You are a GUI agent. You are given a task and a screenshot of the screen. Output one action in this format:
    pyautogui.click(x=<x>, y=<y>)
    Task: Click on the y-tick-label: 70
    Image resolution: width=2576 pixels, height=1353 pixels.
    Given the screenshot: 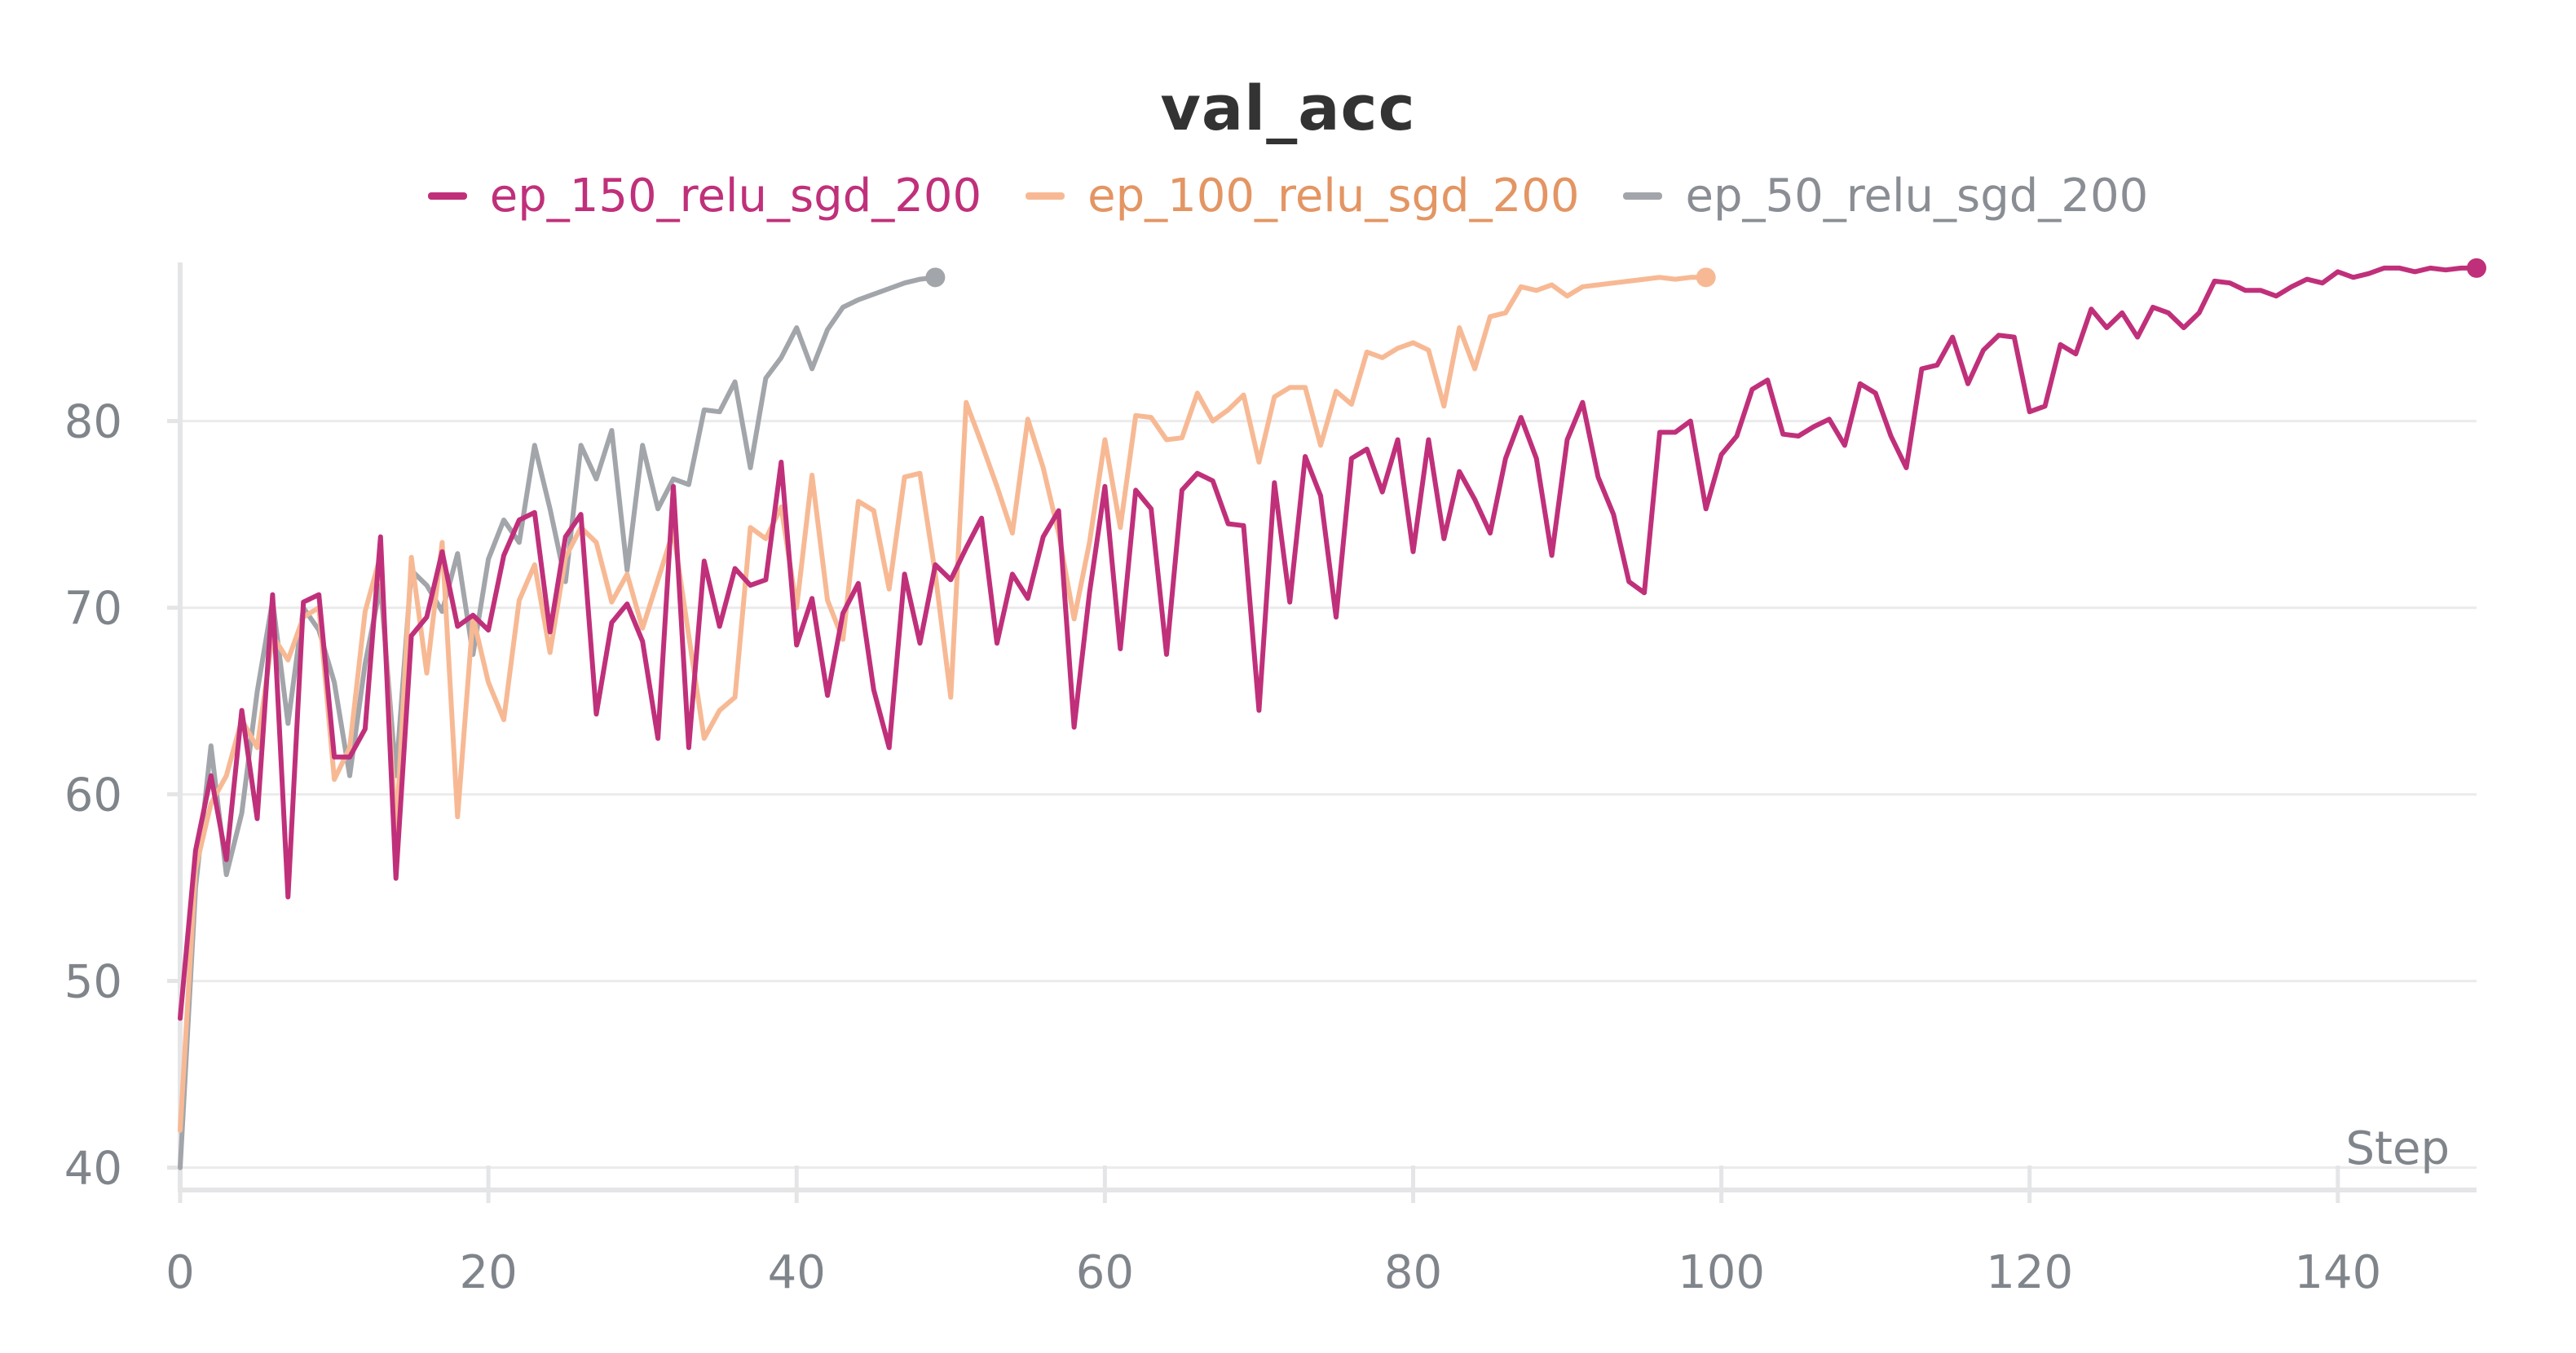 What is the action you would take?
    pyautogui.click(x=93, y=609)
    